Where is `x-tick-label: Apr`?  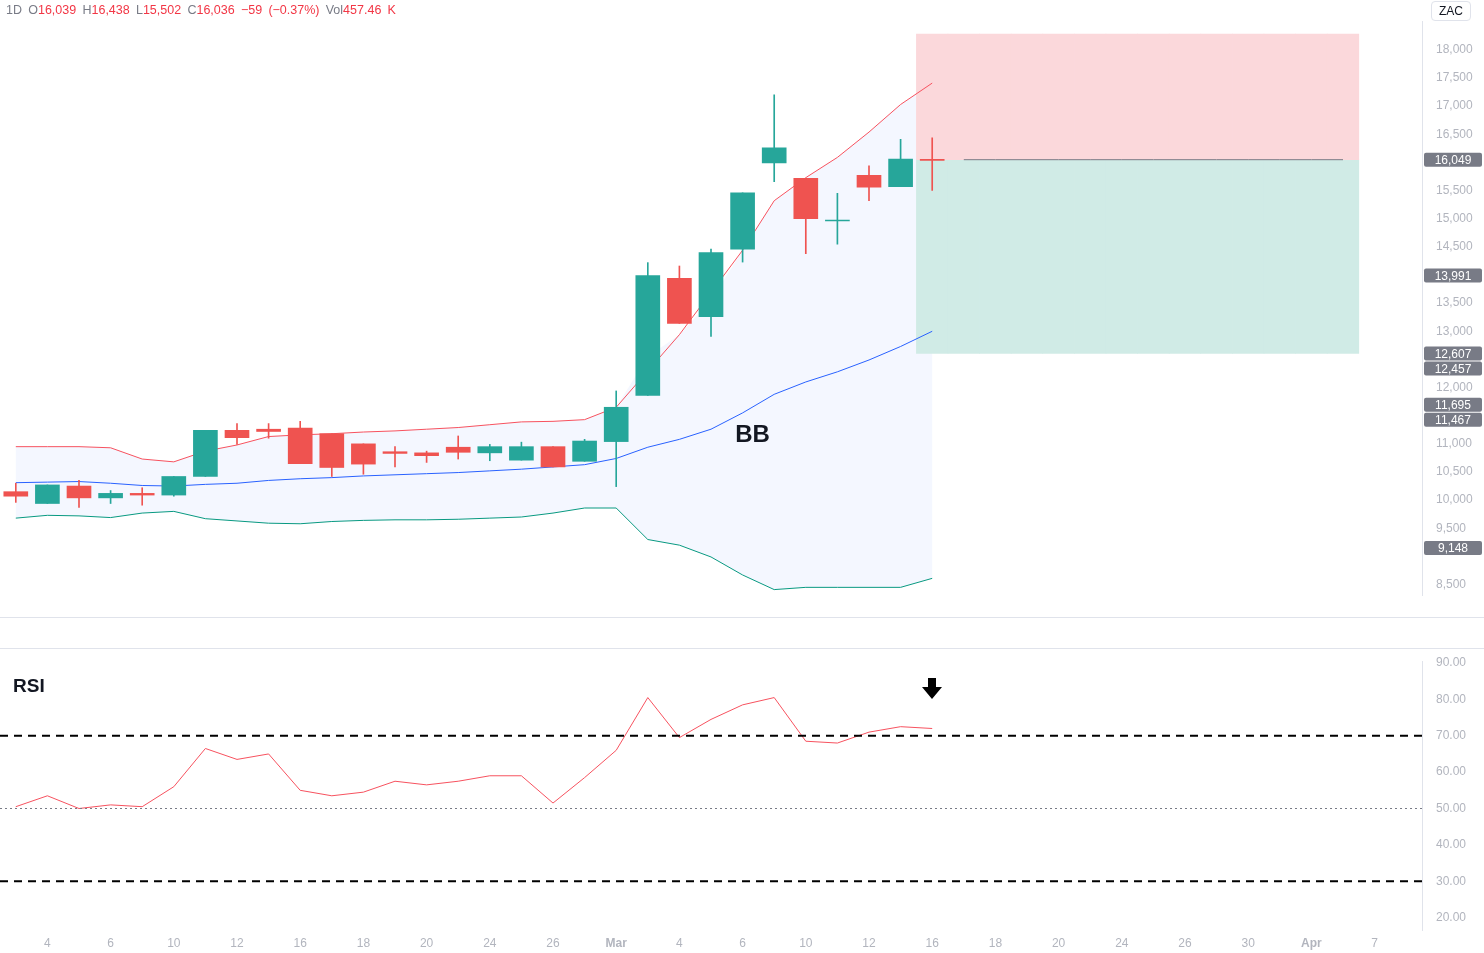 x-tick-label: Apr is located at coordinates (1312, 942).